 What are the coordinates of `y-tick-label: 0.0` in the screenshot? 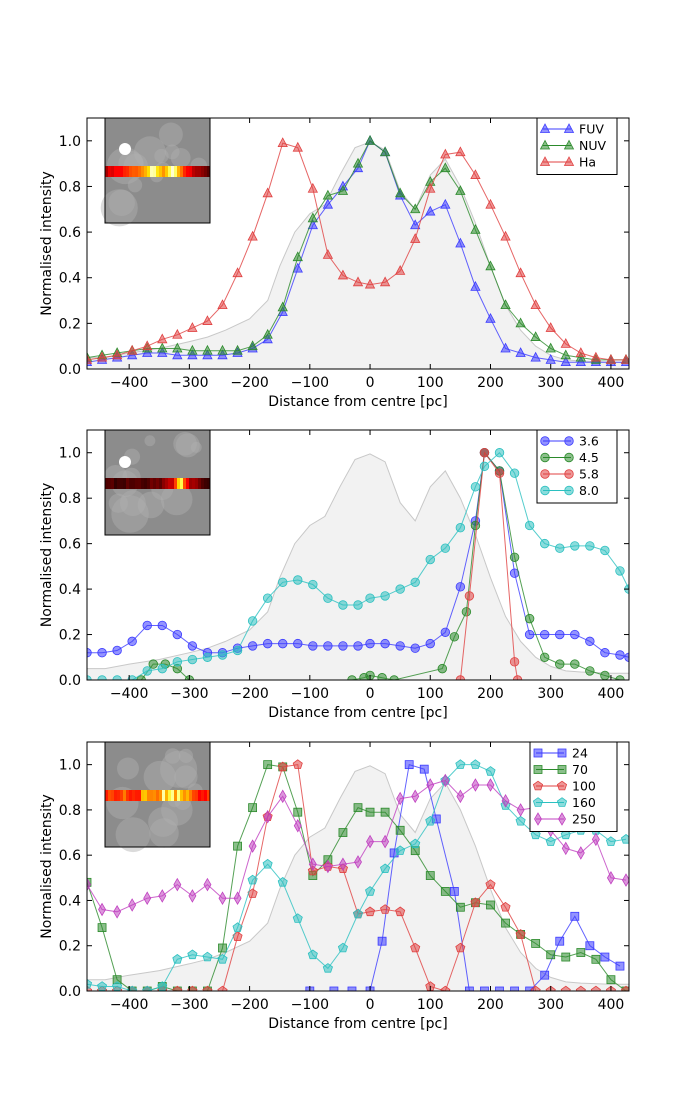 It's located at (70, 370).